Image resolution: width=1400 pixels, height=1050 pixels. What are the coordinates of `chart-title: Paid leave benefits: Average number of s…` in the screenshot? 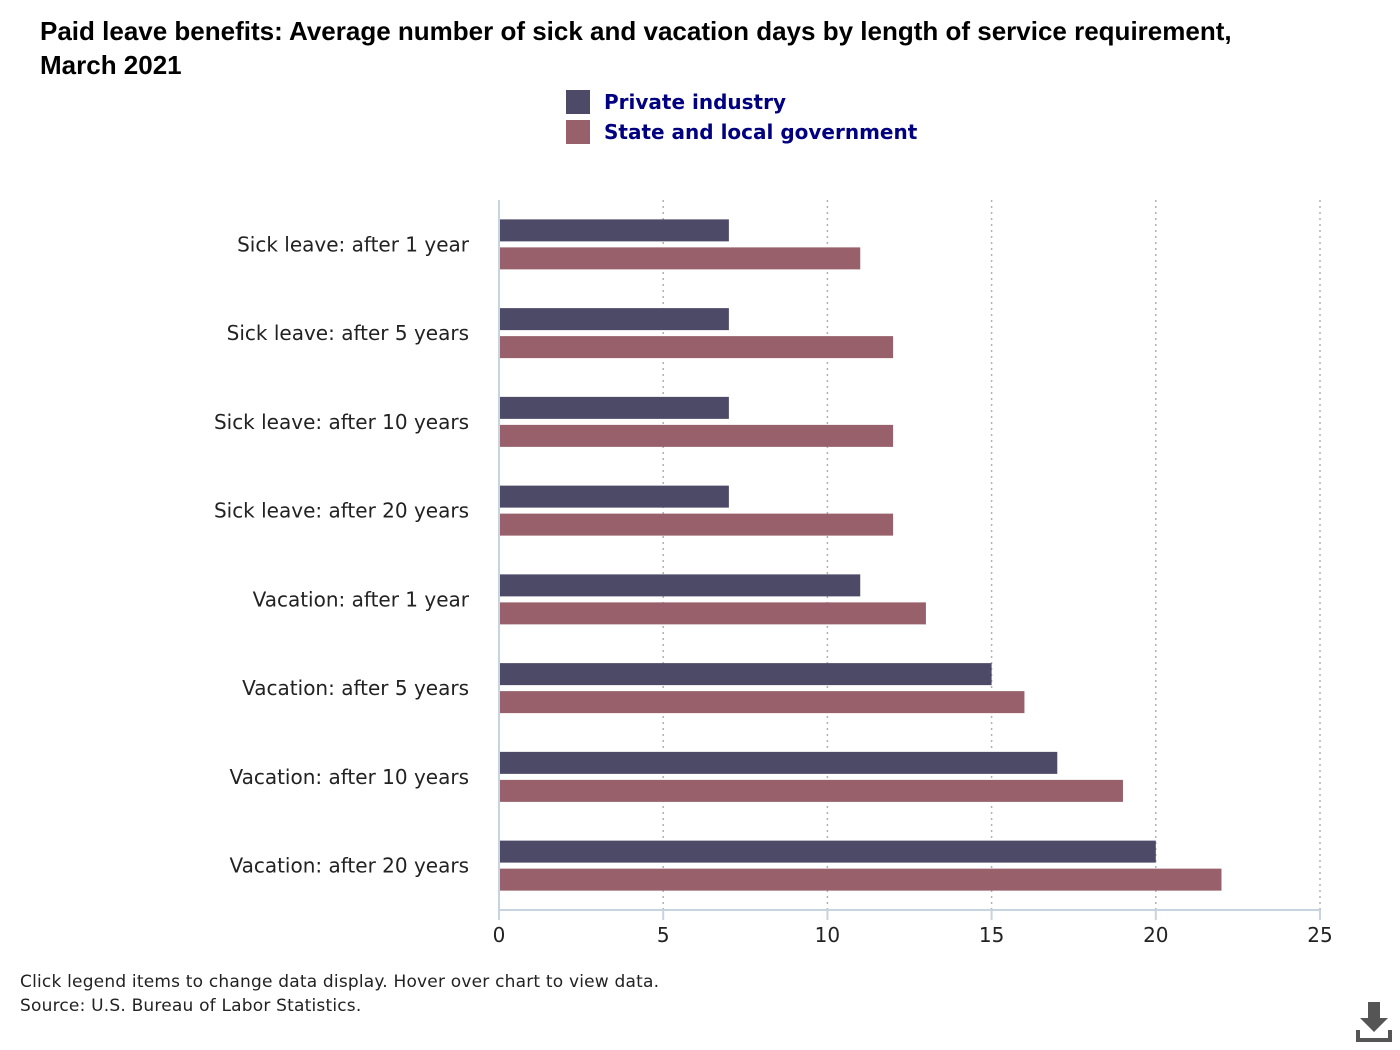 It's located at (636, 48).